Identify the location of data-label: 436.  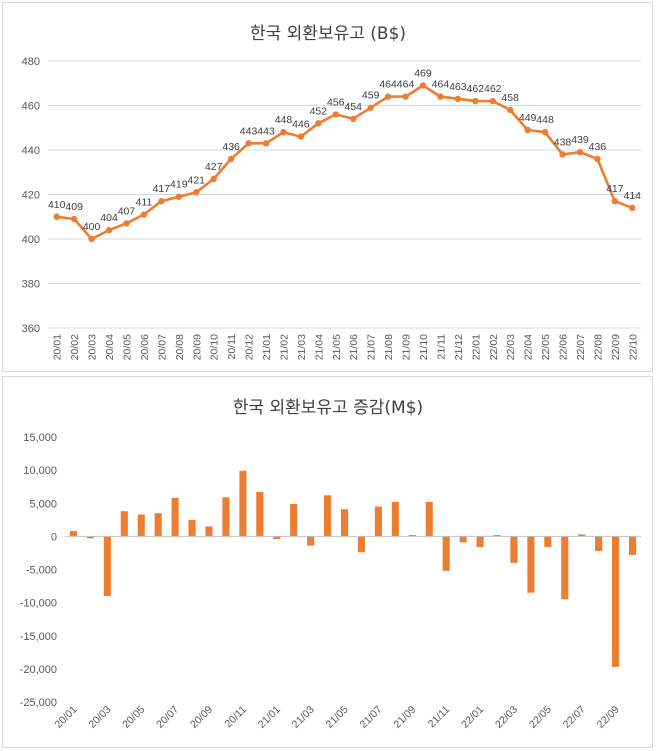
(598, 147).